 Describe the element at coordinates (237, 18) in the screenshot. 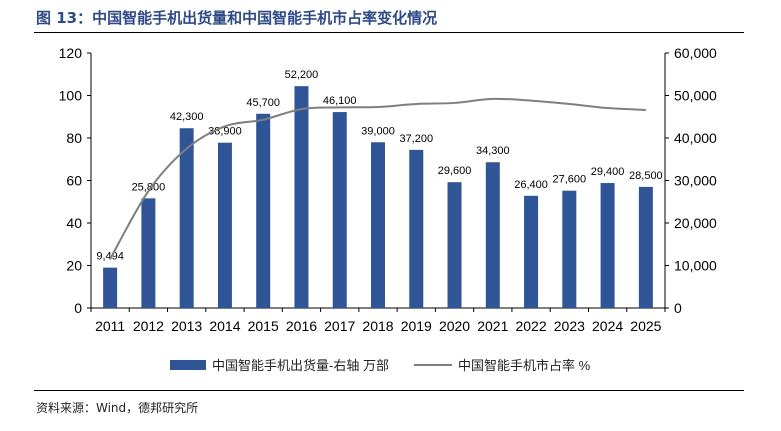

I see `figure-title: 图 13：中国智能手机出货量和中国智能手机市占率变化情况` at that location.